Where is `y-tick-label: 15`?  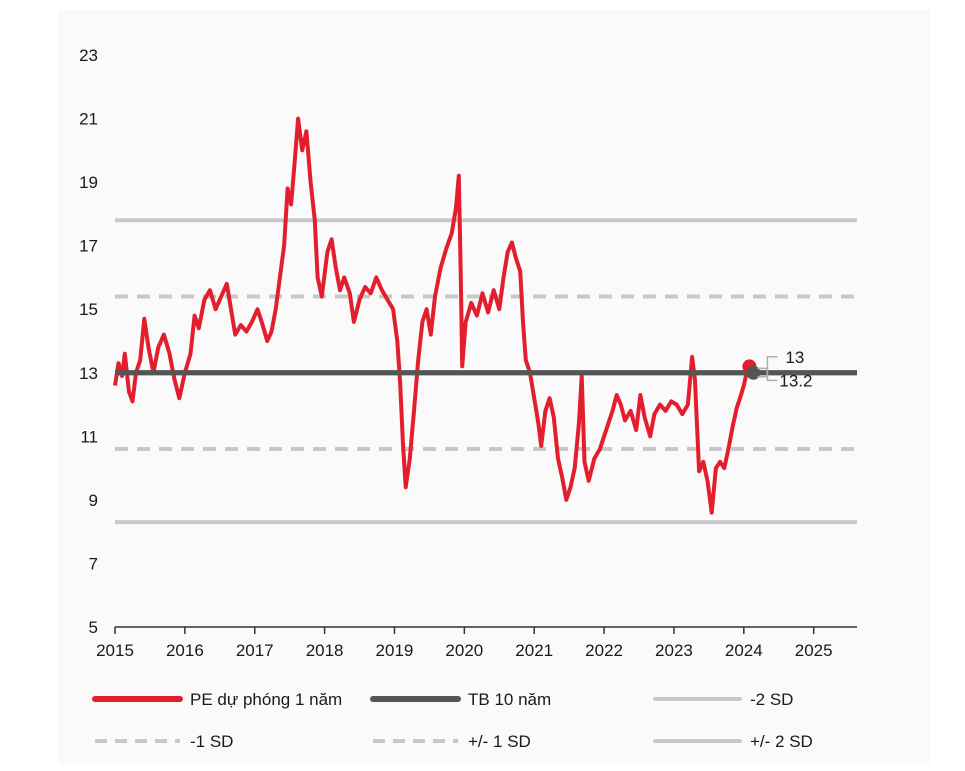
y-tick-label: 15 is located at coordinates (88, 309).